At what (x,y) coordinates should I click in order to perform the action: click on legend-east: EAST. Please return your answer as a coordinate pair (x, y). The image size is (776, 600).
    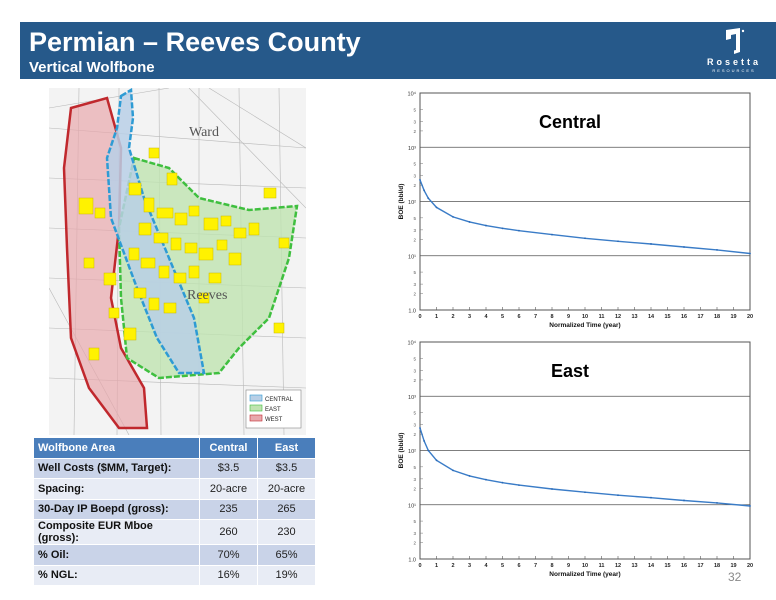
    Looking at the image, I should click on (273, 410).